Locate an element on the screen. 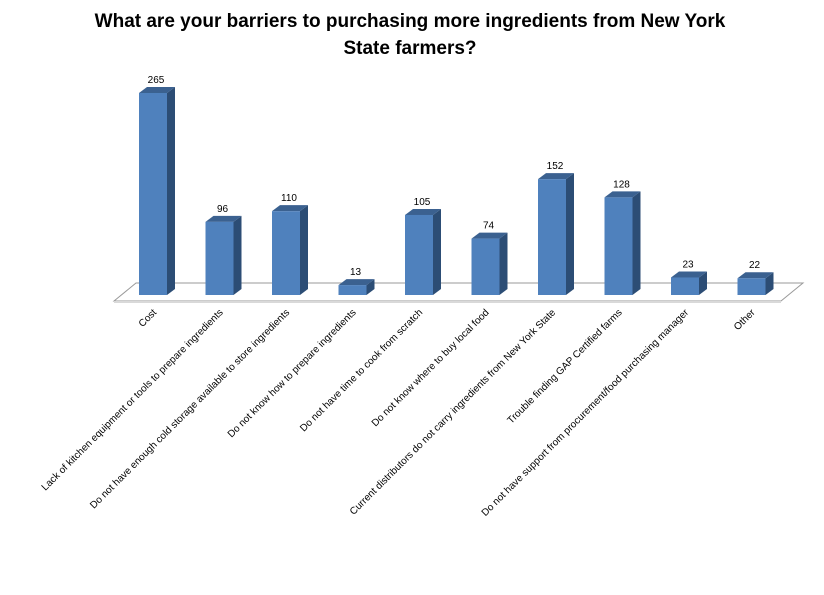 This screenshot has height=595, width=824. tick-label: Do not know where to buy local food is located at coordinates (431, 368).